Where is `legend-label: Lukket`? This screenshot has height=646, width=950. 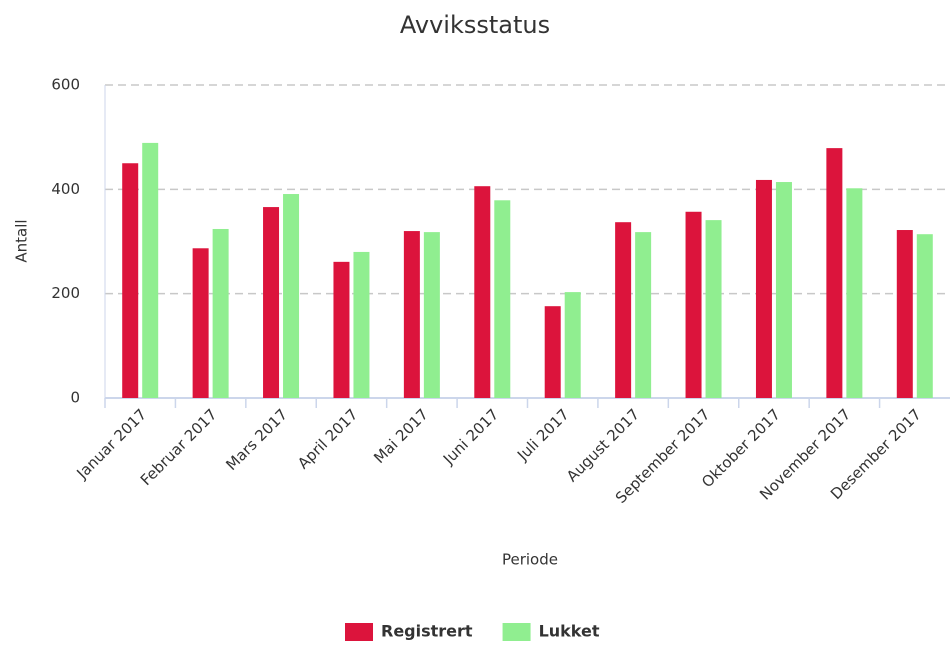
legend-label: Lukket is located at coordinates (569, 631).